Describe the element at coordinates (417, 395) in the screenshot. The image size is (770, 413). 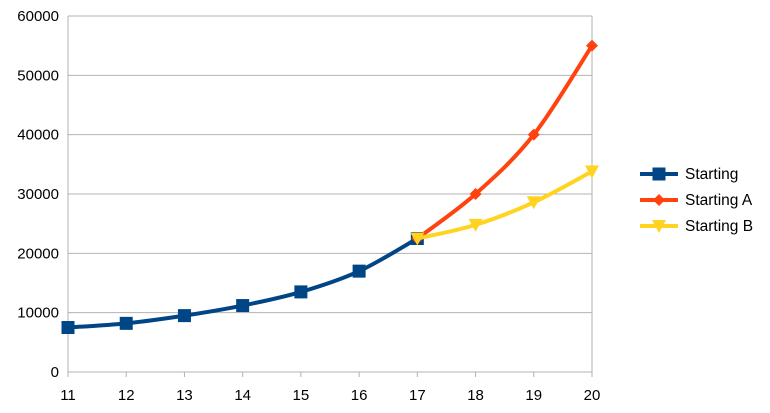
I see `x-tick-label: 17` at that location.